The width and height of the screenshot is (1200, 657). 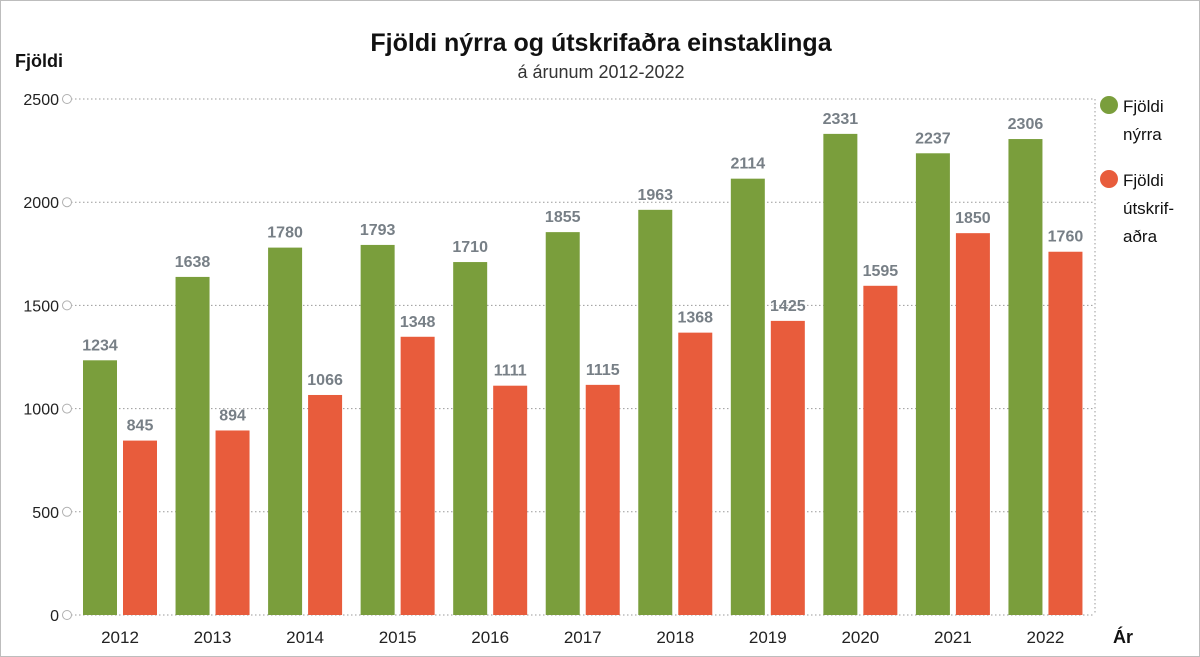 What do you see at coordinates (675, 637) in the screenshot?
I see `x-tick-label: 2018` at bounding box center [675, 637].